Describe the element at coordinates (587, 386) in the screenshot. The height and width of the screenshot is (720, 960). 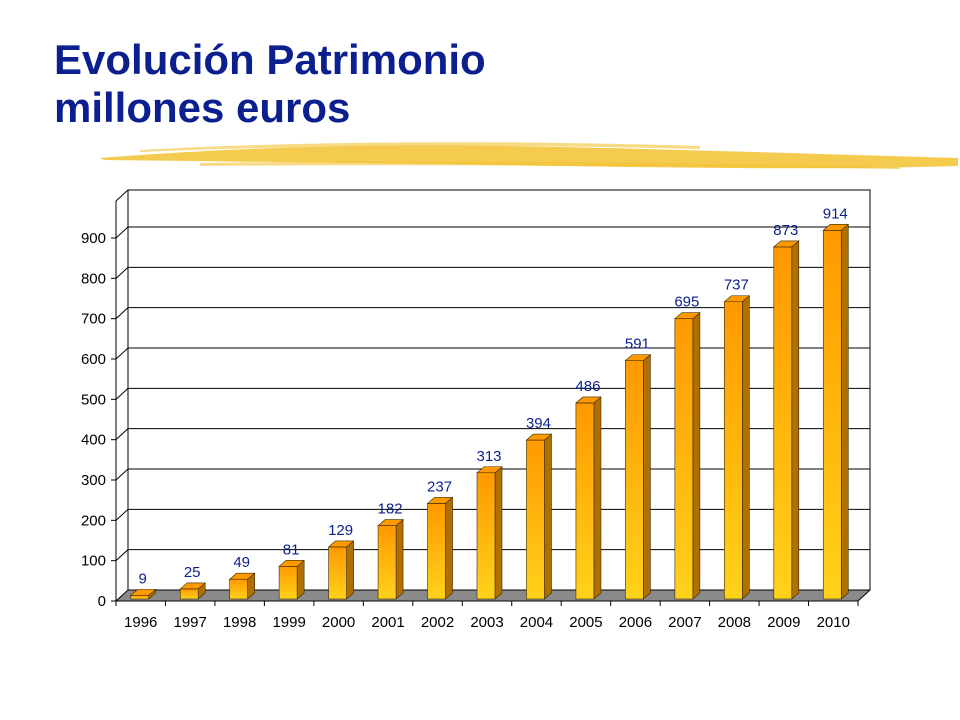
I see `data-label: 486` at that location.